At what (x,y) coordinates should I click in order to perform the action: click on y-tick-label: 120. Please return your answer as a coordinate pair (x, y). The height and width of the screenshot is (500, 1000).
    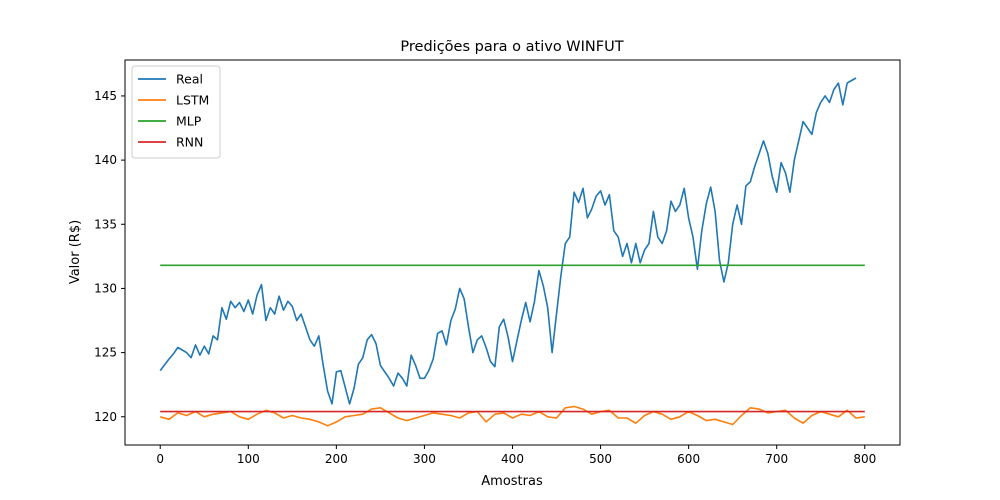
    Looking at the image, I should click on (105, 417).